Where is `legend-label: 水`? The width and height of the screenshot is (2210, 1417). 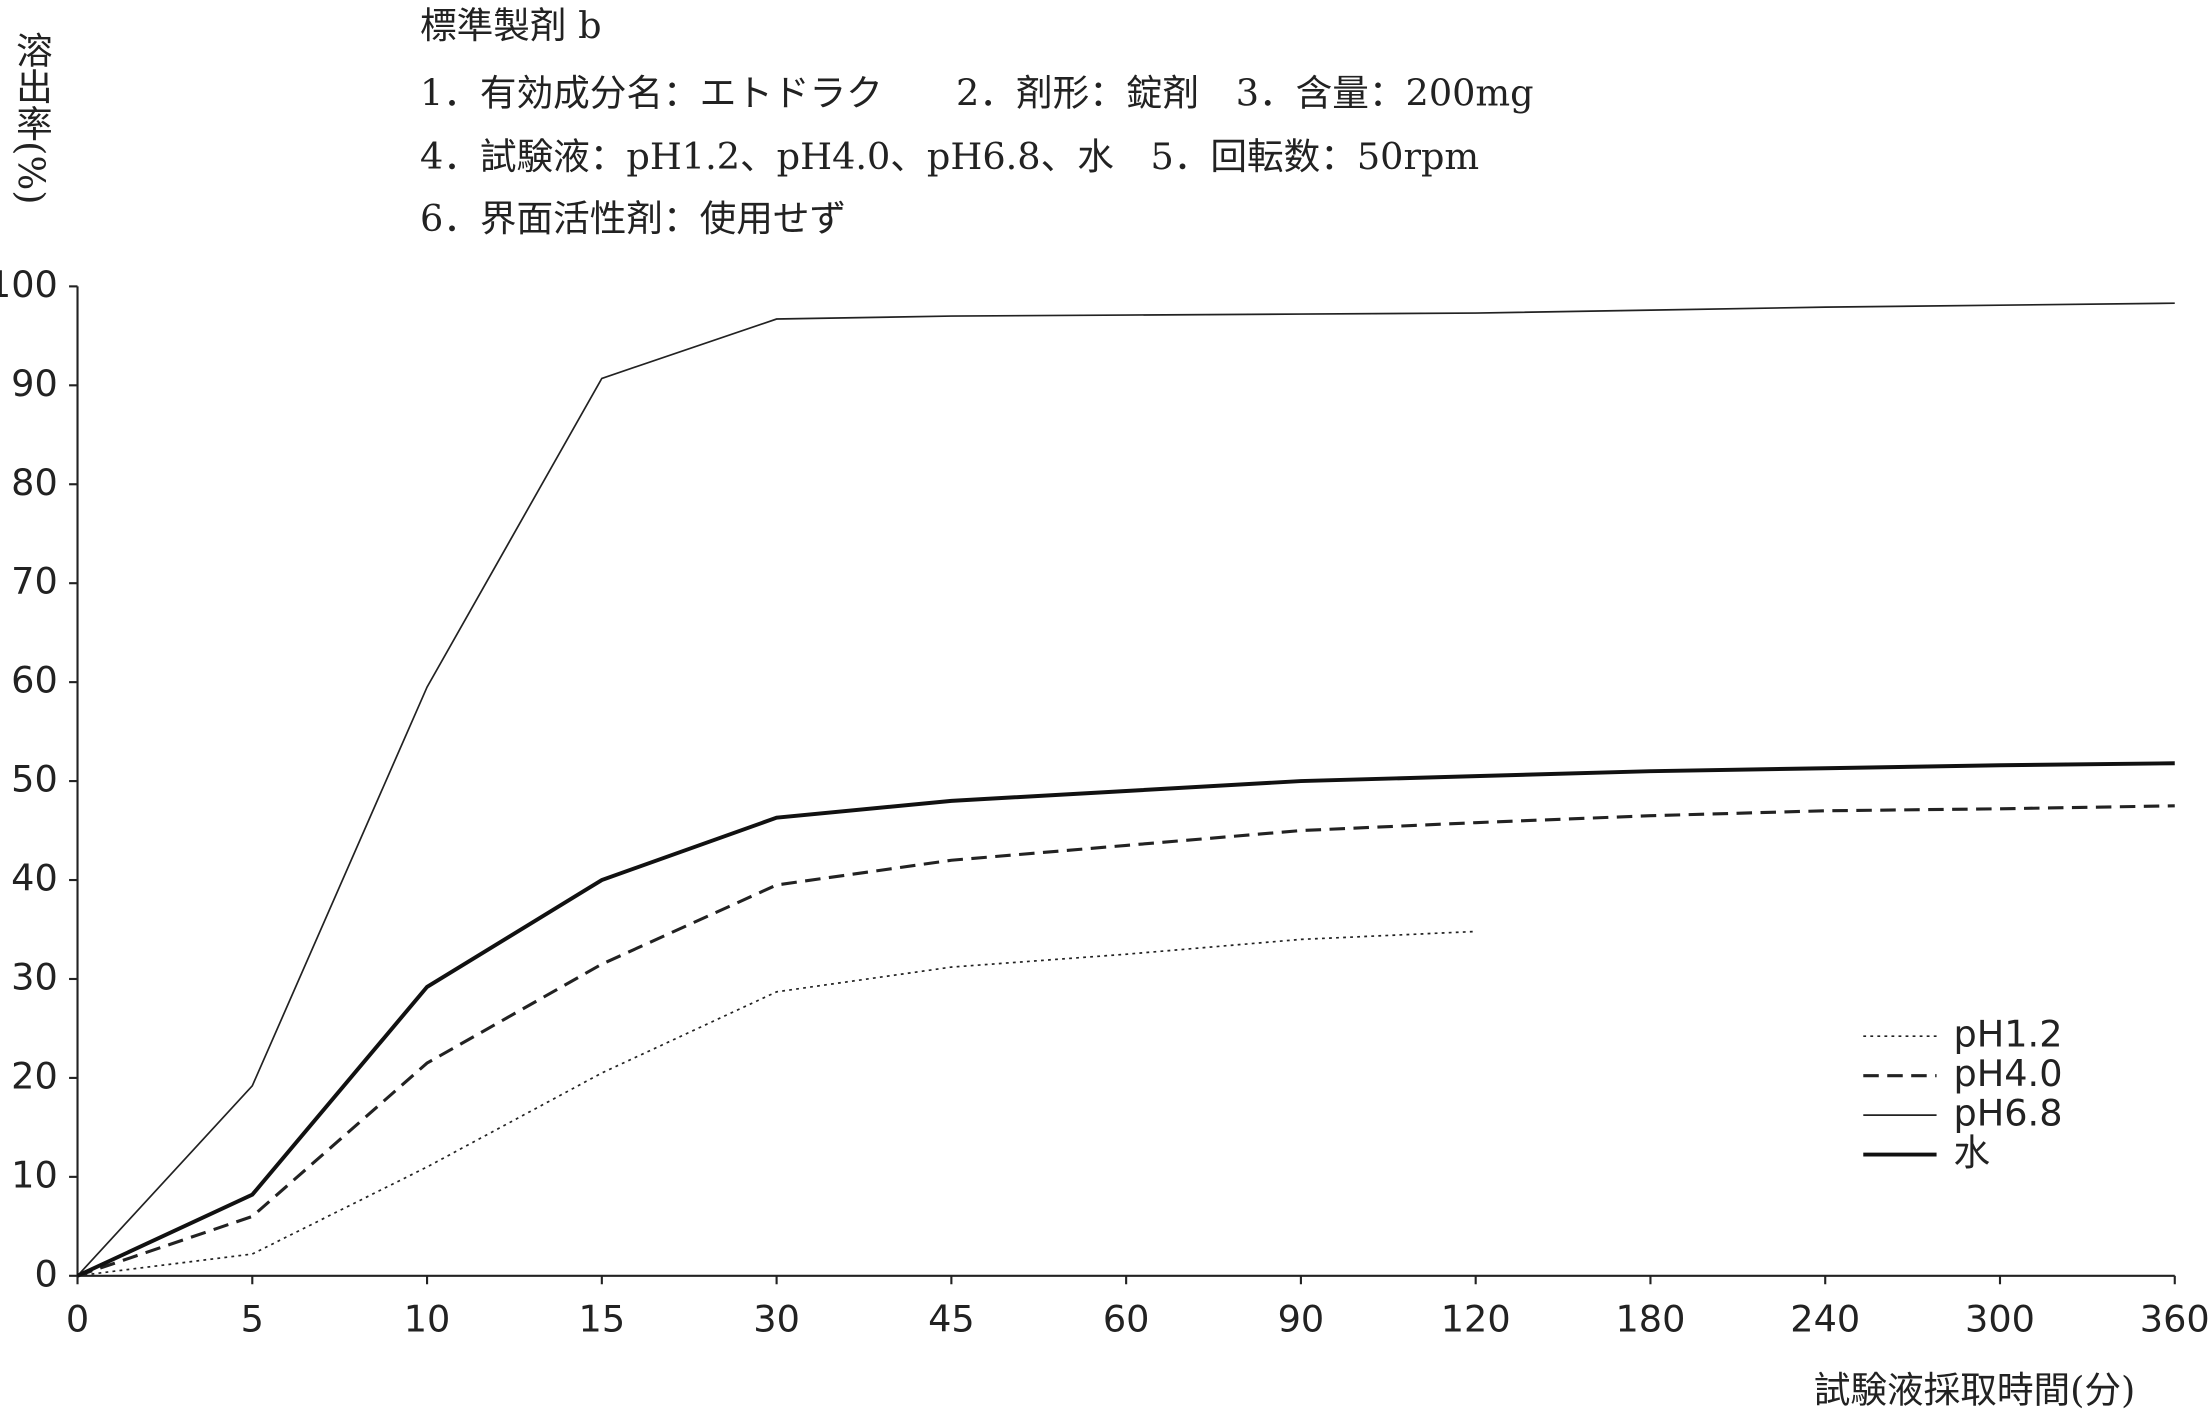
legend-label: 水 is located at coordinates (1971, 1152).